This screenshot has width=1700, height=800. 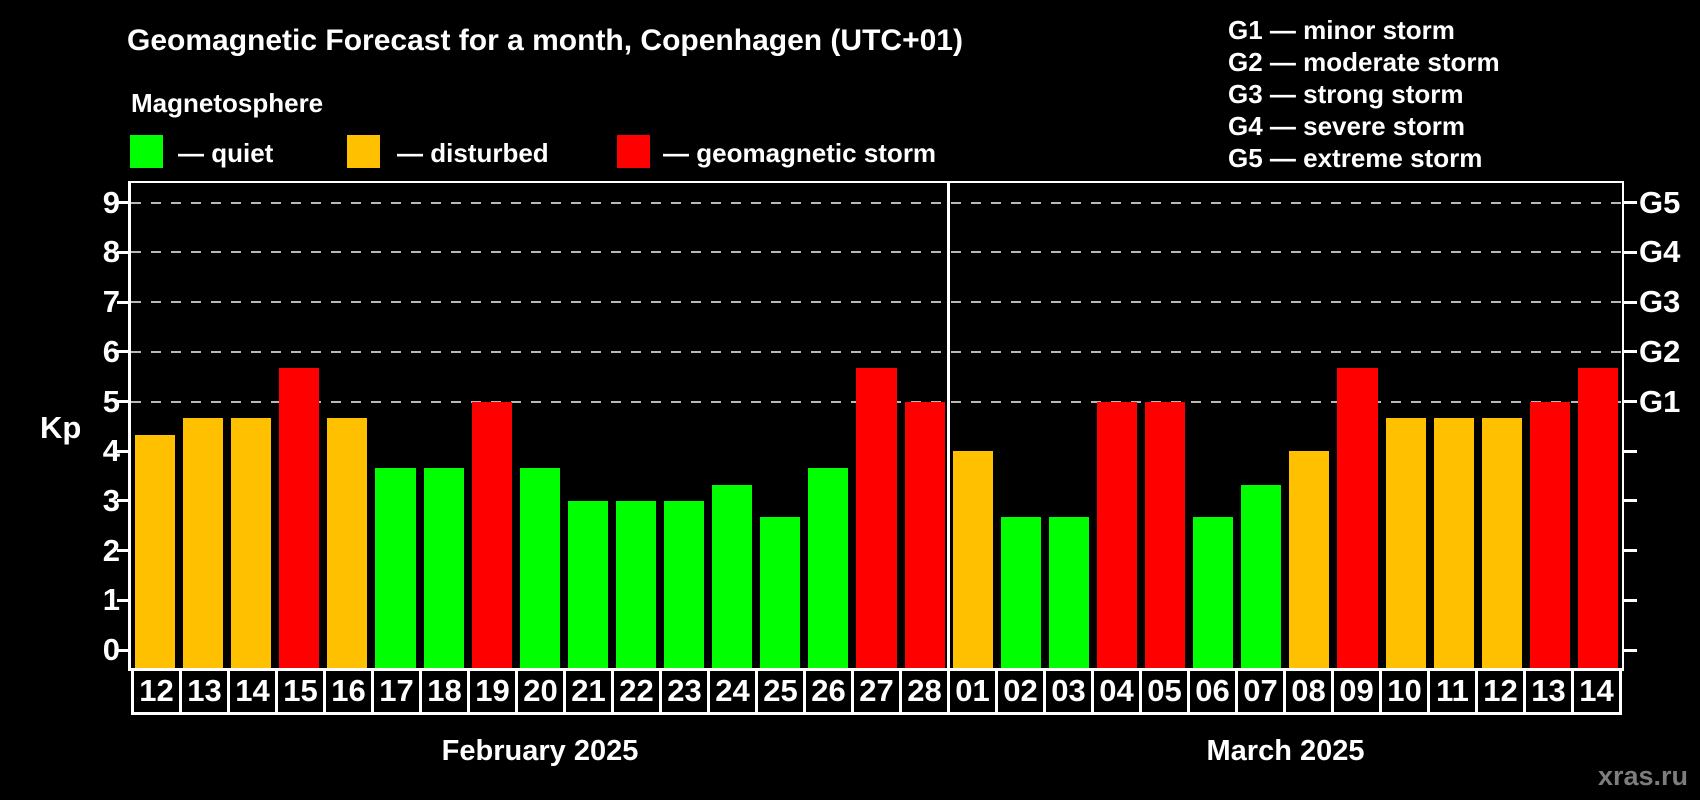 What do you see at coordinates (129, 426) in the screenshot?
I see `y-axis-line` at bounding box center [129, 426].